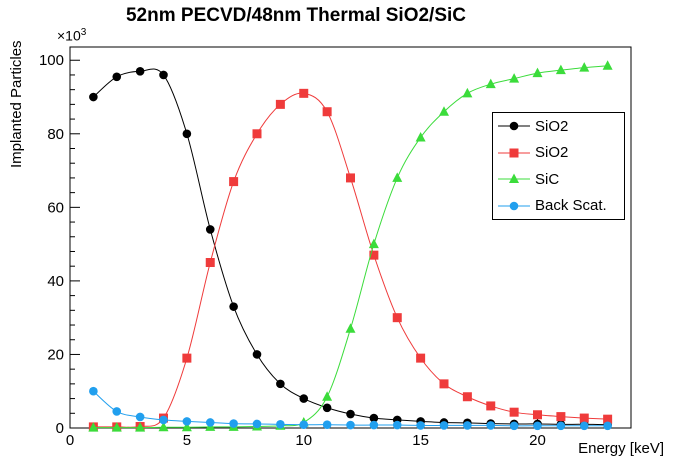  What do you see at coordinates (55, 207) in the screenshot?
I see `y-tick-label: 60` at bounding box center [55, 207].